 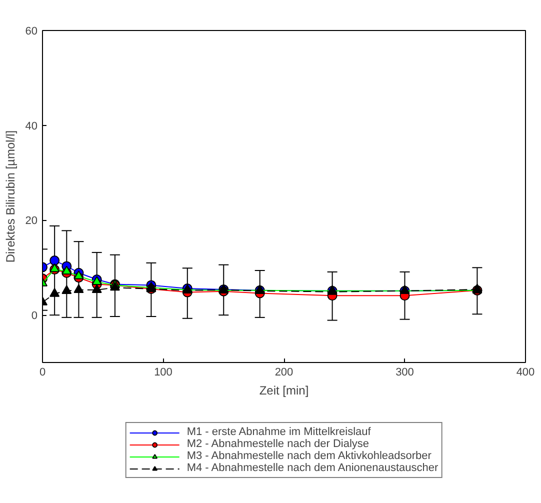 I want to click on x-tick-label: 100, so click(x=163, y=372).